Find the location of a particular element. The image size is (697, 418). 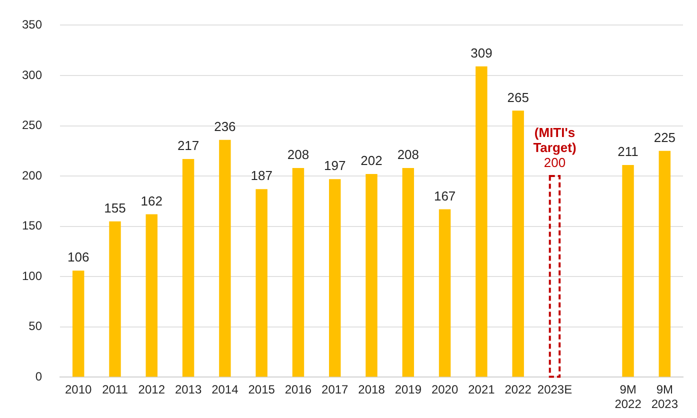

x-tick-label: 2017 is located at coordinates (335, 389).